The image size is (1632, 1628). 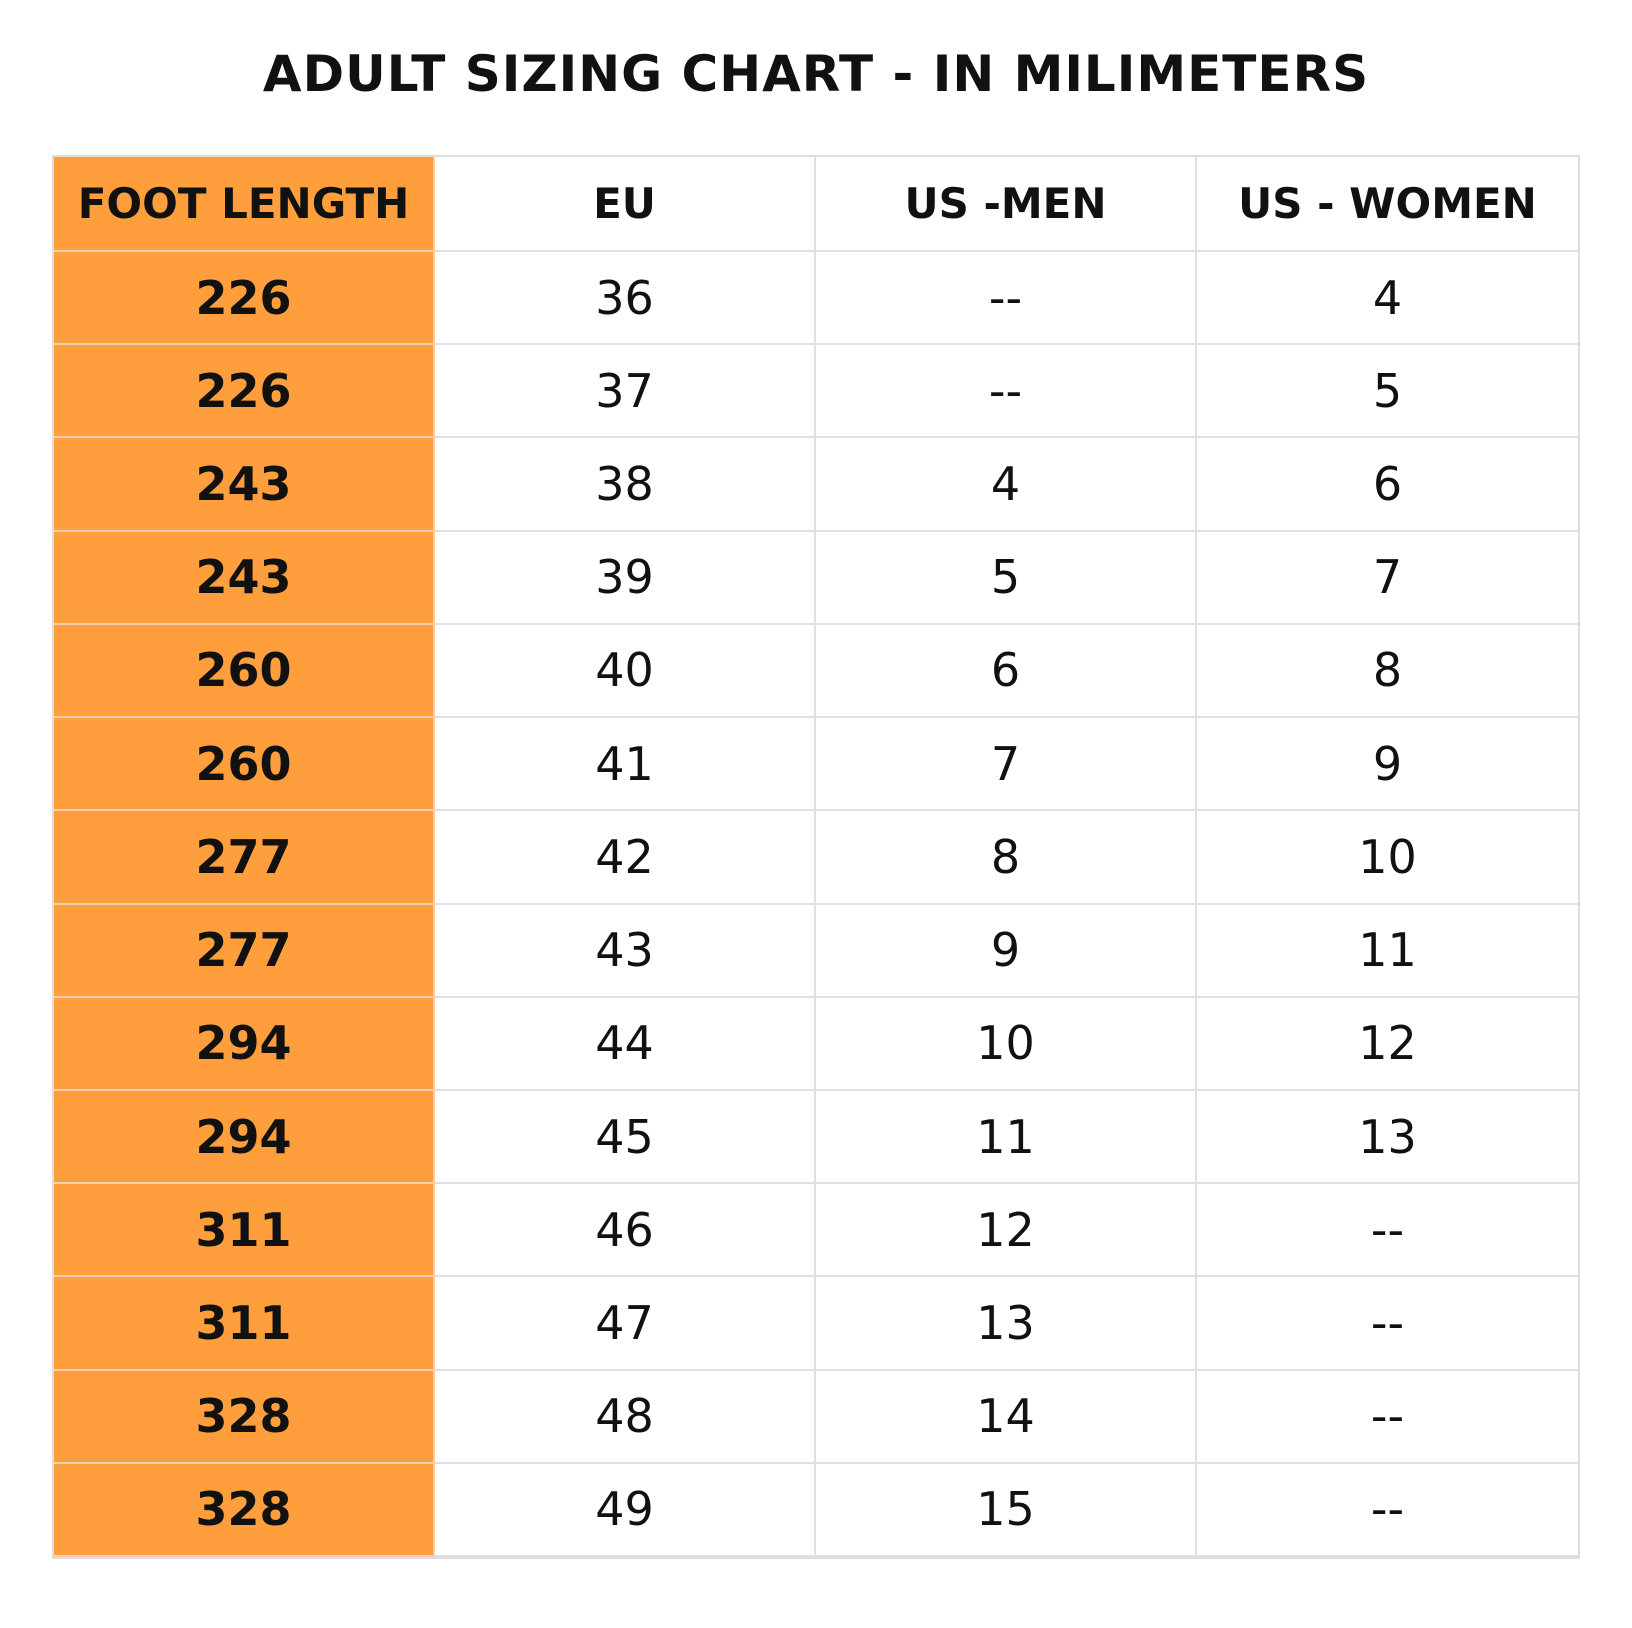 What do you see at coordinates (625, 1231) in the screenshot?
I see `table-cell: 46` at bounding box center [625, 1231].